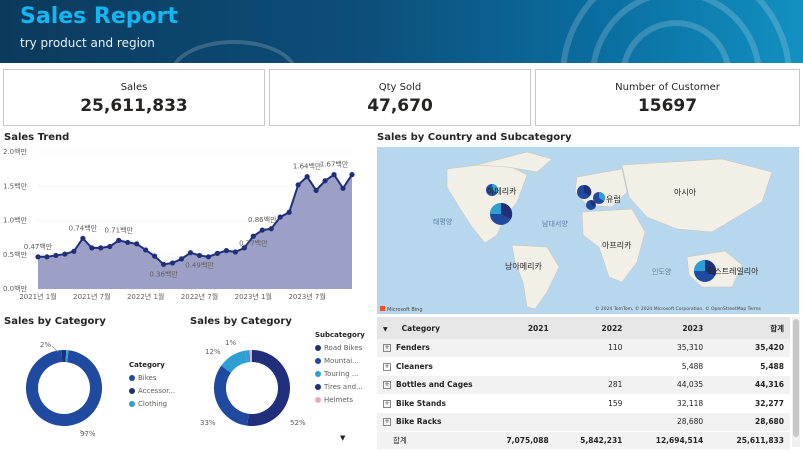 The image size is (803, 452). What do you see at coordinates (591, 328) in the screenshot?
I see `column-header: 2022` at bounding box center [591, 328].